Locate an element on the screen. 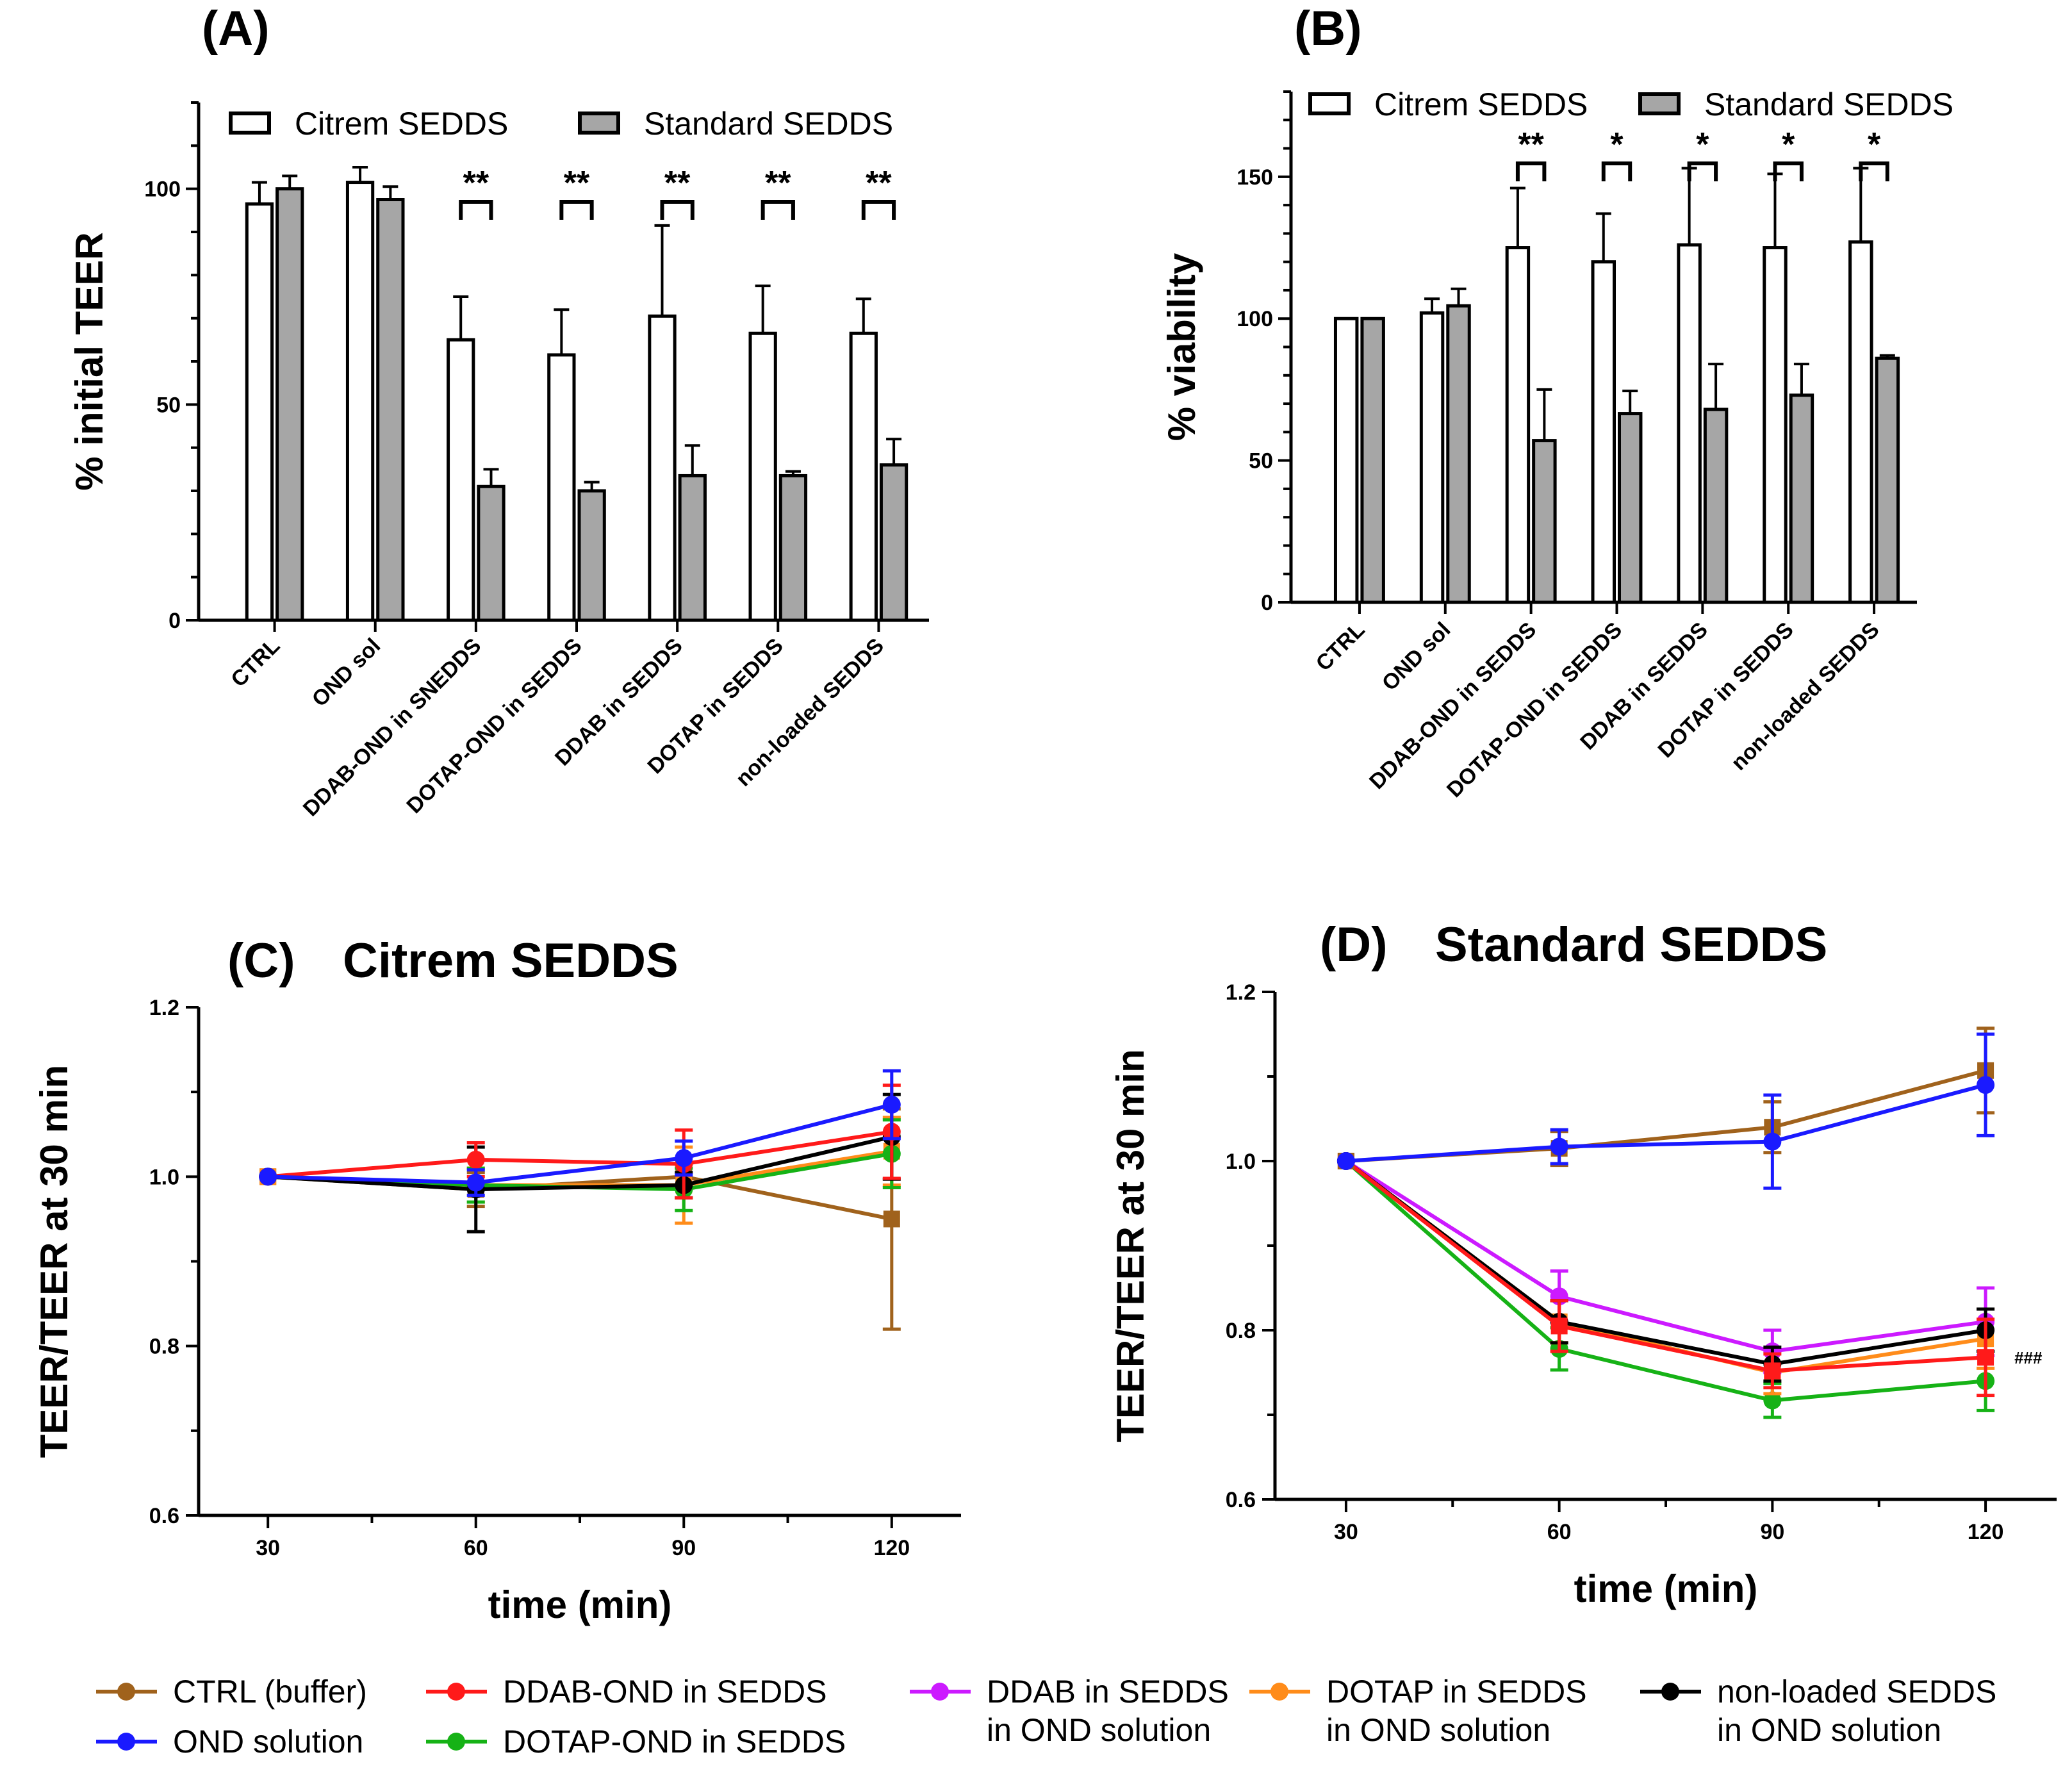 The height and width of the screenshot is (1773, 2072). category-label: DDAB-OND in SEDDS is located at coordinates (1453, 706).